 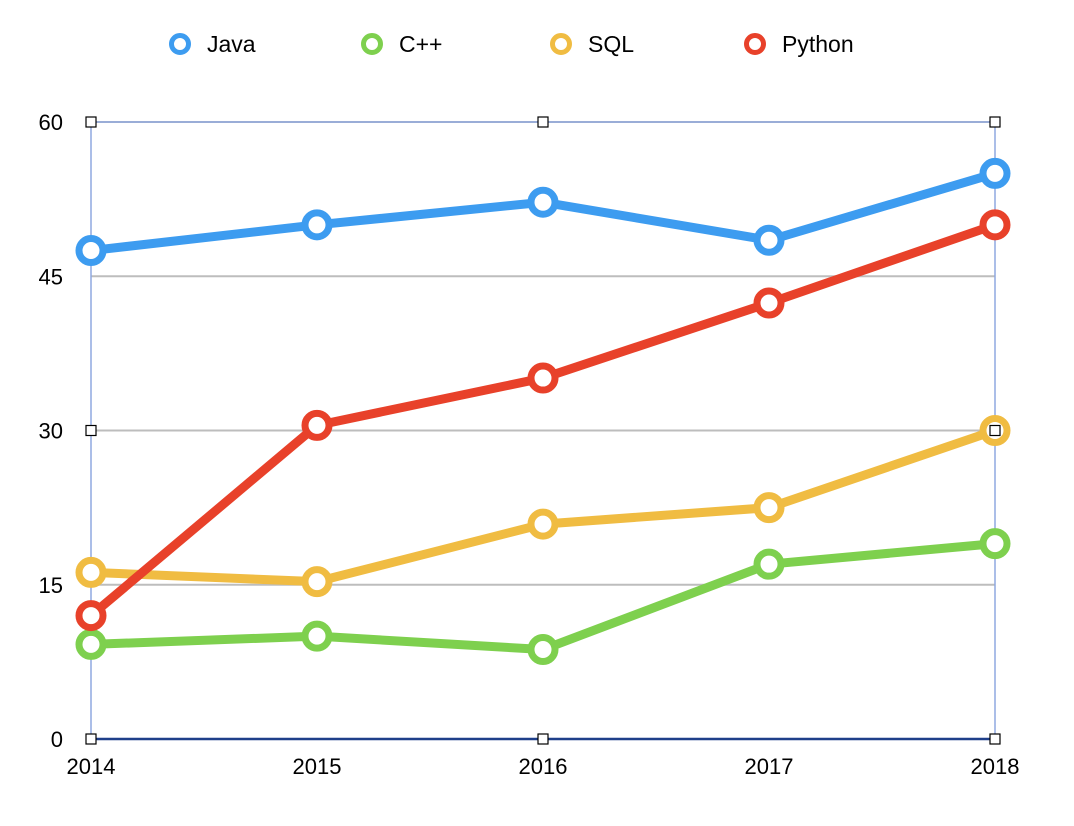 I want to click on y-tick-label: 15, so click(x=51, y=585).